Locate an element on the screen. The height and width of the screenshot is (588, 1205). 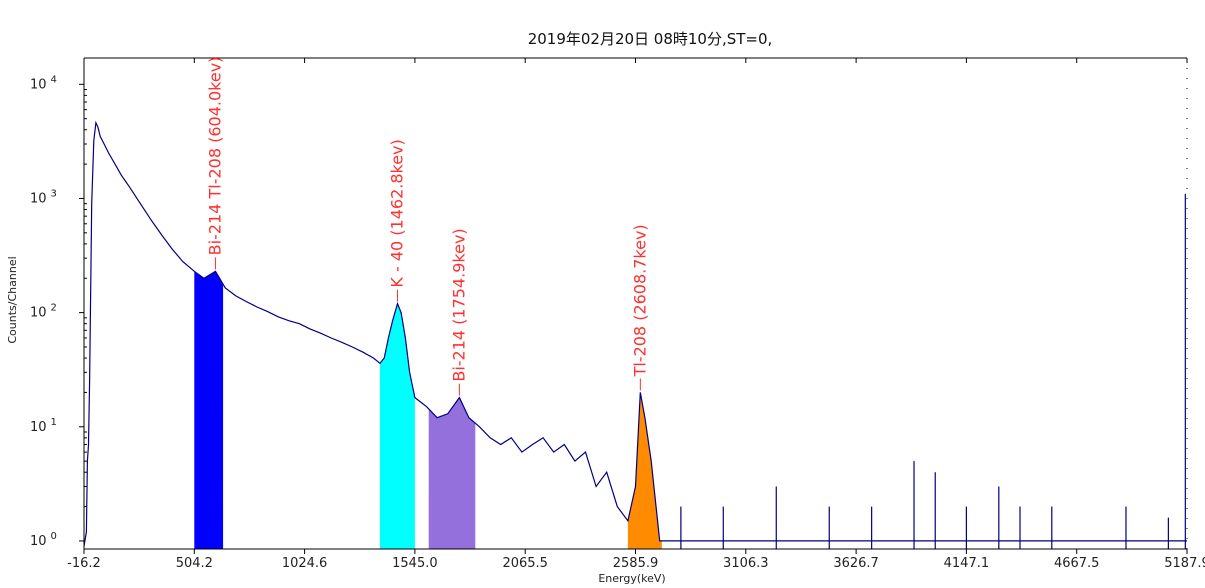
x-tick-label-1: 504.2 is located at coordinates (194, 563).